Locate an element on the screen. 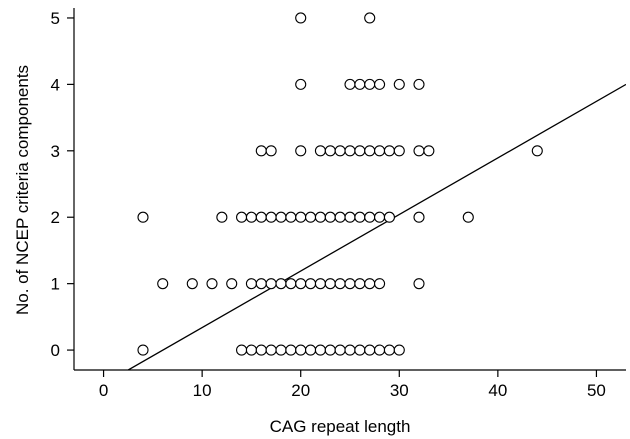 Image resolution: width=630 pixels, height=439 pixels. y-tick-label: 1 is located at coordinates (55, 284).